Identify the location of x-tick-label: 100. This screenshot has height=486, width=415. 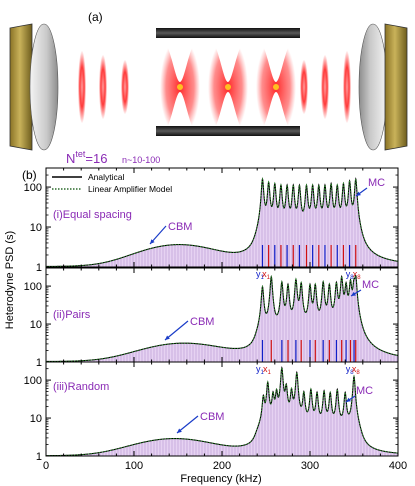
(134, 466).